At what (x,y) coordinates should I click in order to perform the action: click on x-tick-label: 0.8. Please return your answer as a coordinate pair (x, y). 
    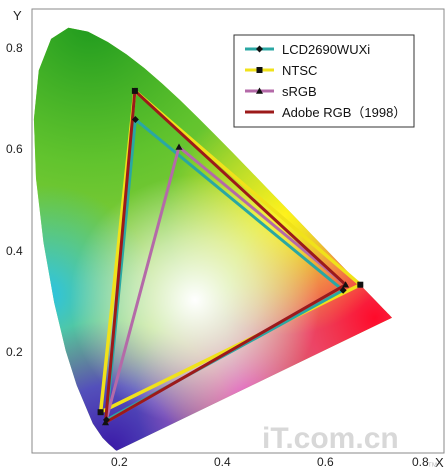
    Looking at the image, I should click on (420, 462).